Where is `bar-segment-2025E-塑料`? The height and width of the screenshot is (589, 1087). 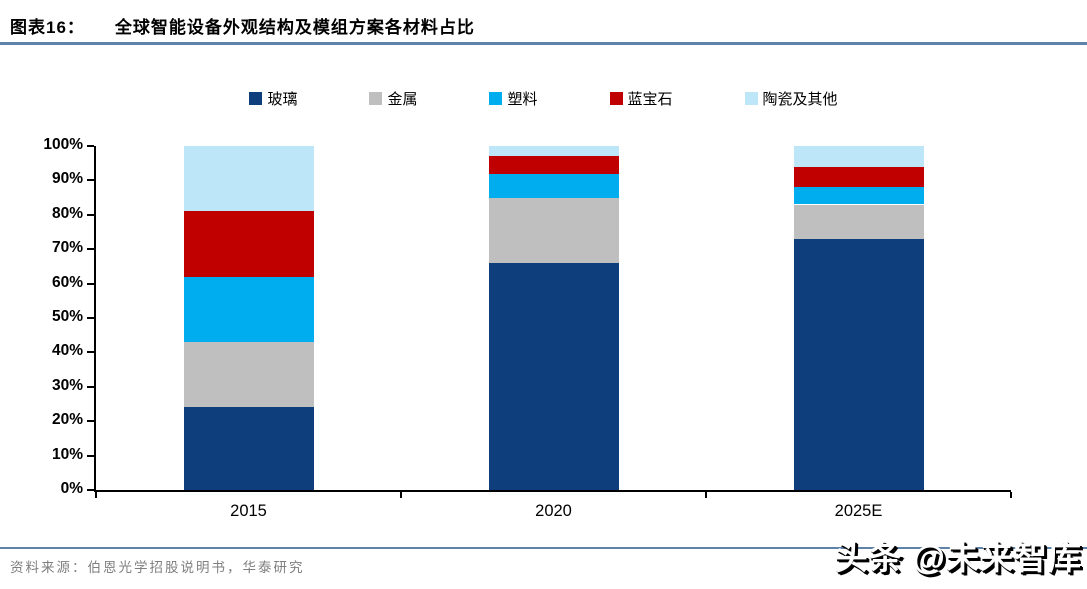 bar-segment-2025E-塑料 is located at coordinates (858, 196).